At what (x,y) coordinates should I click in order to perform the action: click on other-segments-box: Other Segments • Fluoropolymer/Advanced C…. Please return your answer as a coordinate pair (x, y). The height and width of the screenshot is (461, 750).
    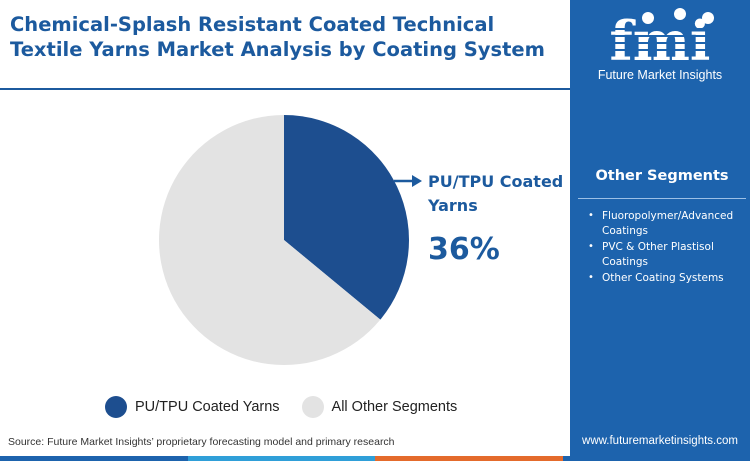
    Looking at the image, I should click on (662, 228).